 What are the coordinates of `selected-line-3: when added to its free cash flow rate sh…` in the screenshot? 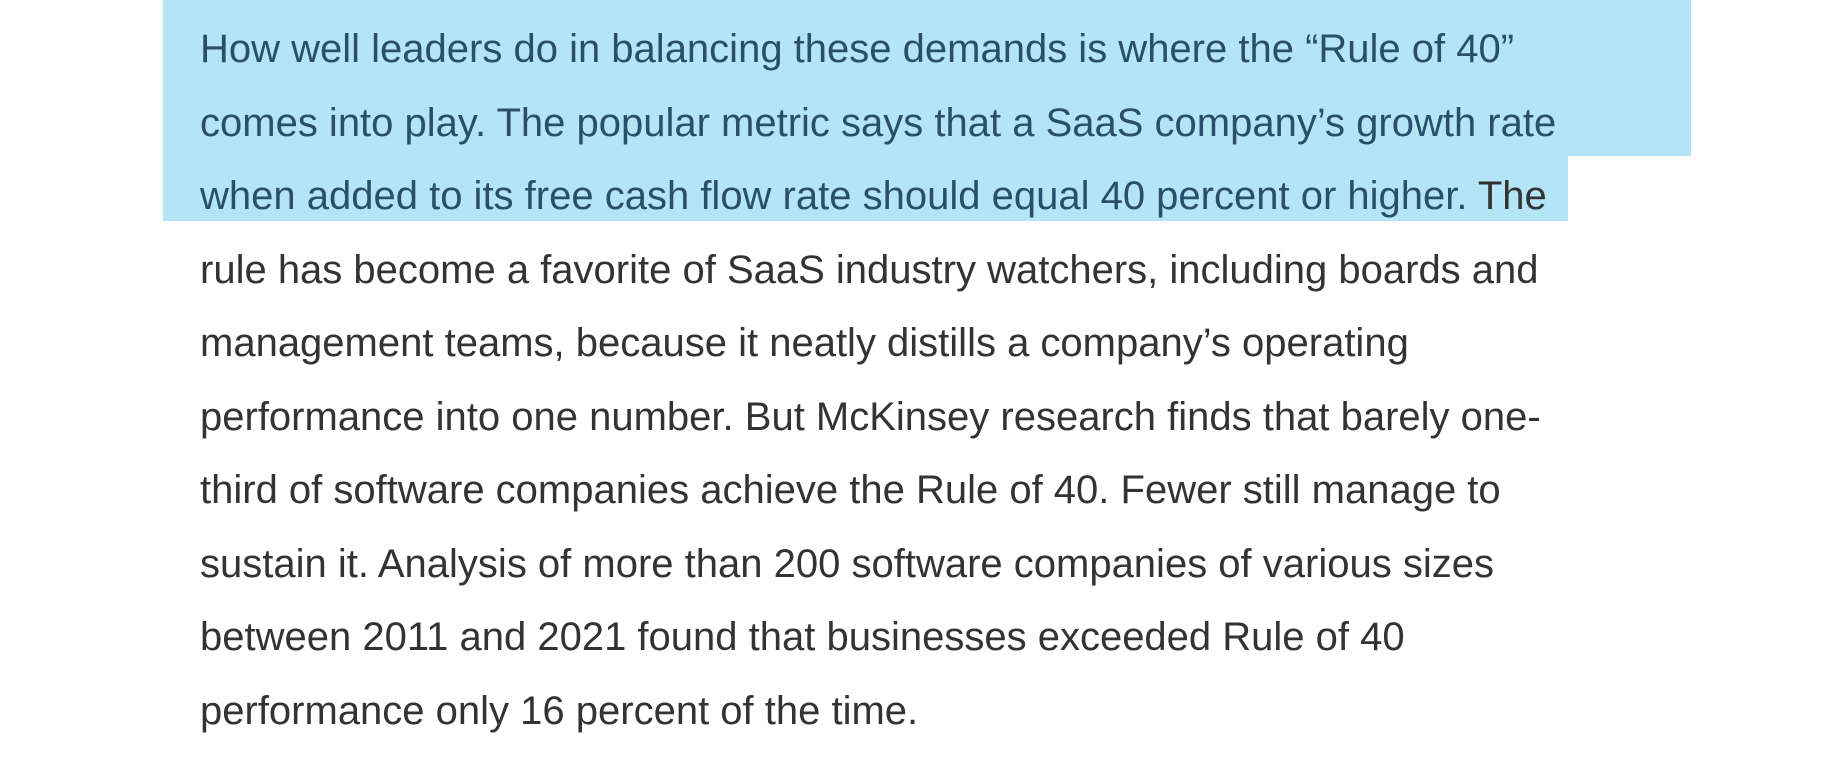 It's located at (834, 196).